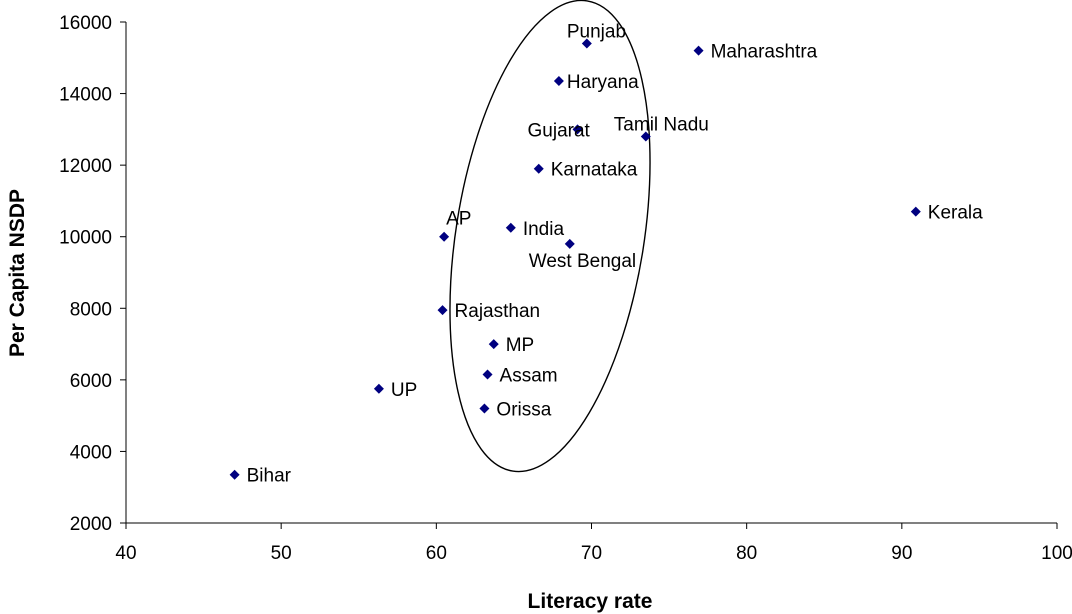  I want to click on data-point-label: Haryana, so click(603, 82).